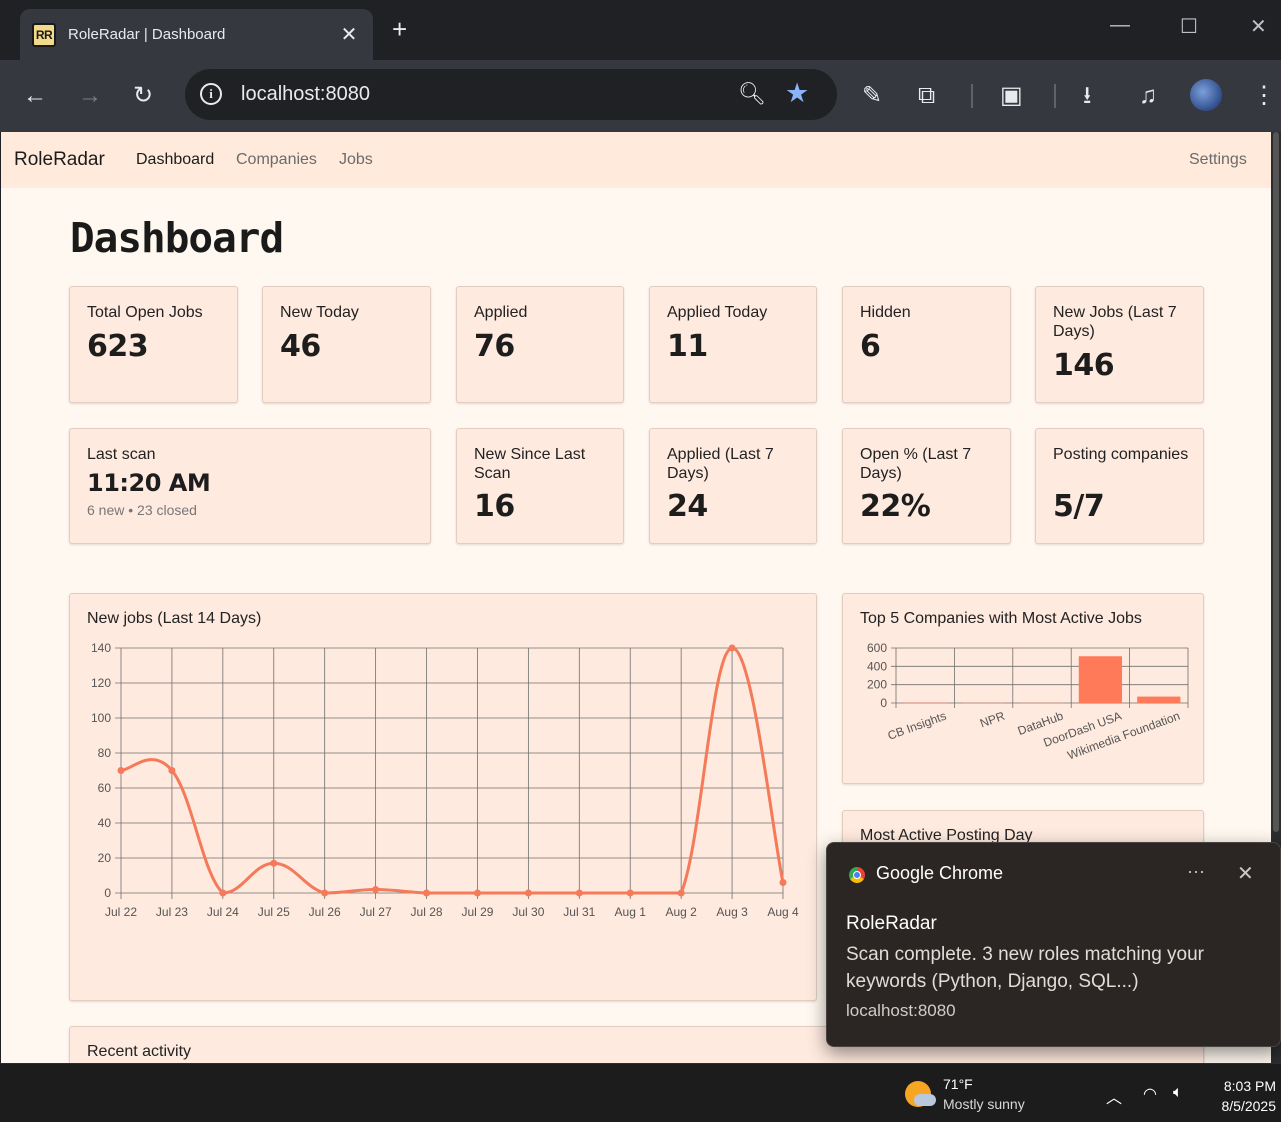 The height and width of the screenshot is (1122, 1281). Describe the element at coordinates (1258, 27) in the screenshot. I see `window-close-icon: ✕` at that location.